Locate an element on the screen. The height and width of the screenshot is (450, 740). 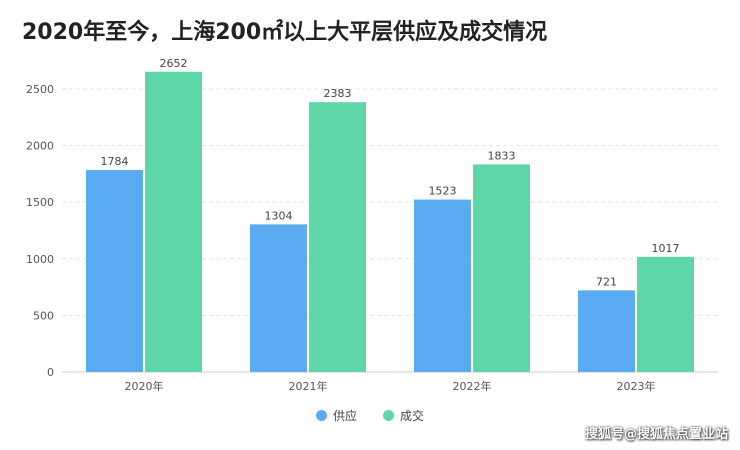
legend-item-deal: 成交 is located at coordinates (403, 415).